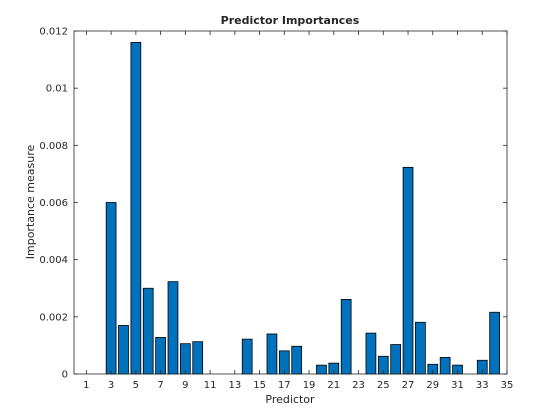 This screenshot has height=420, width=560. I want to click on x-tick-label: 27, so click(408, 385).